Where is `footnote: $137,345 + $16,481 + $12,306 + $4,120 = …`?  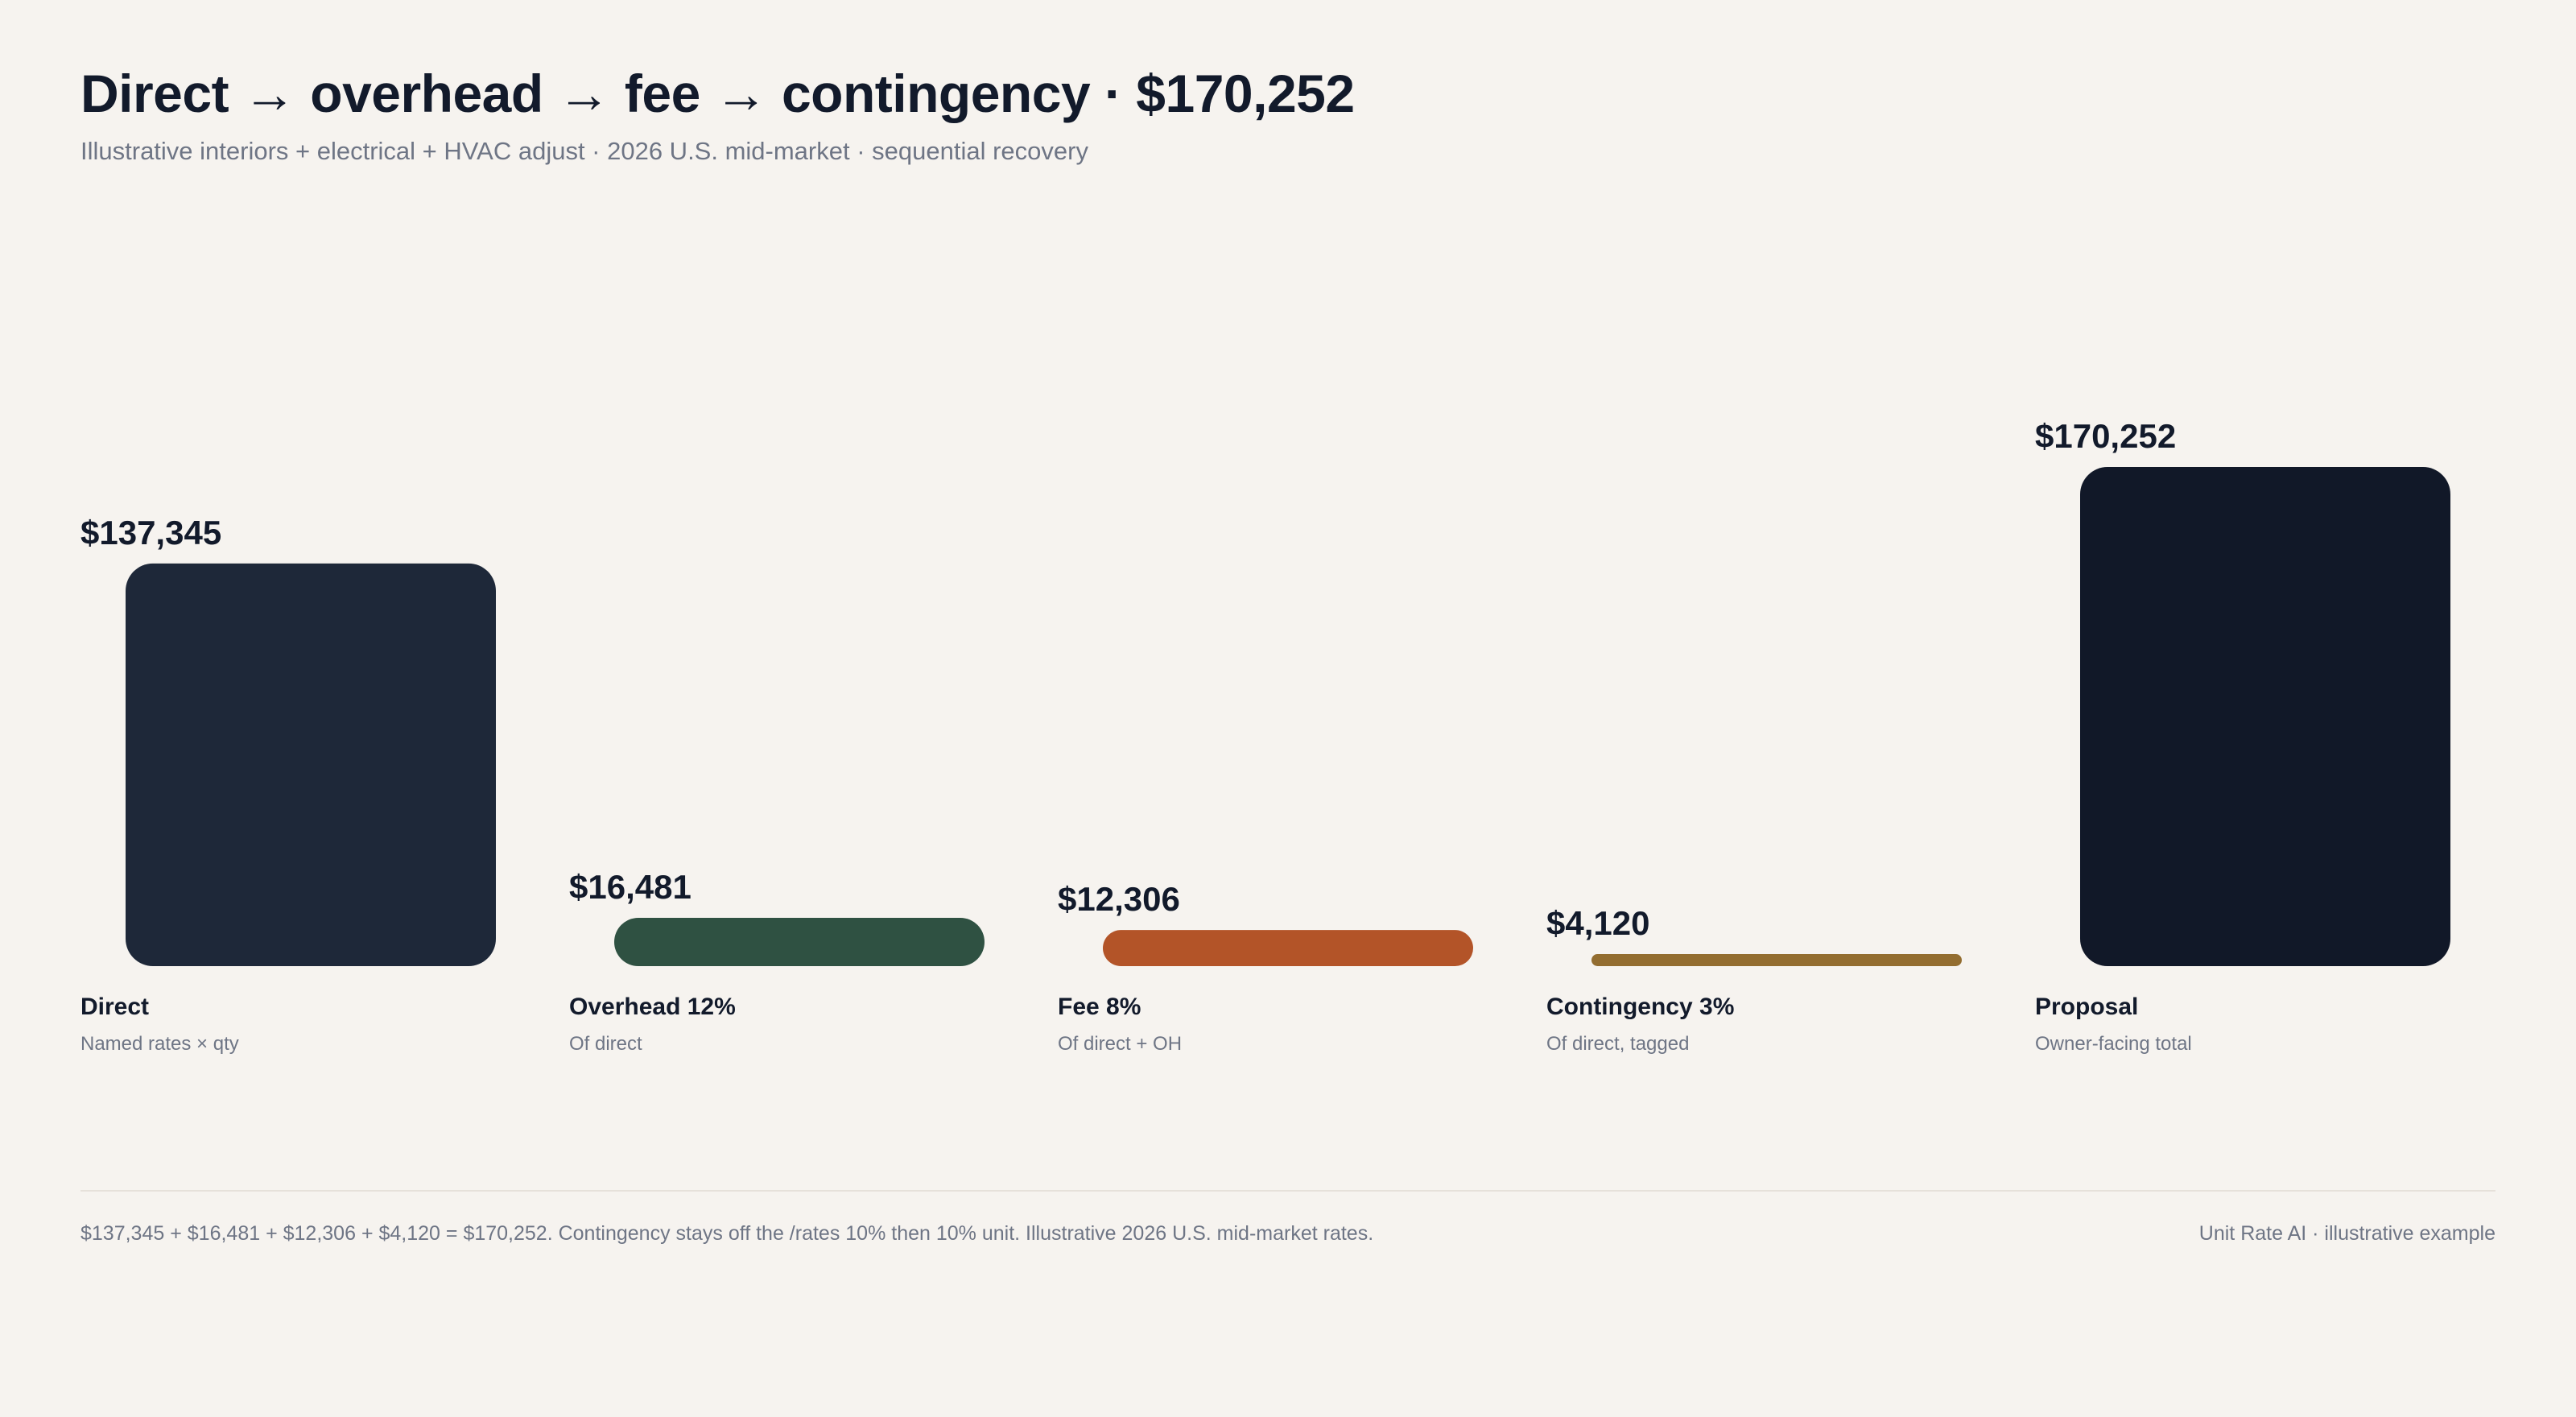
footnote: $137,345 + $16,481 + $12,306 + $4,120 = … is located at coordinates (727, 1233).